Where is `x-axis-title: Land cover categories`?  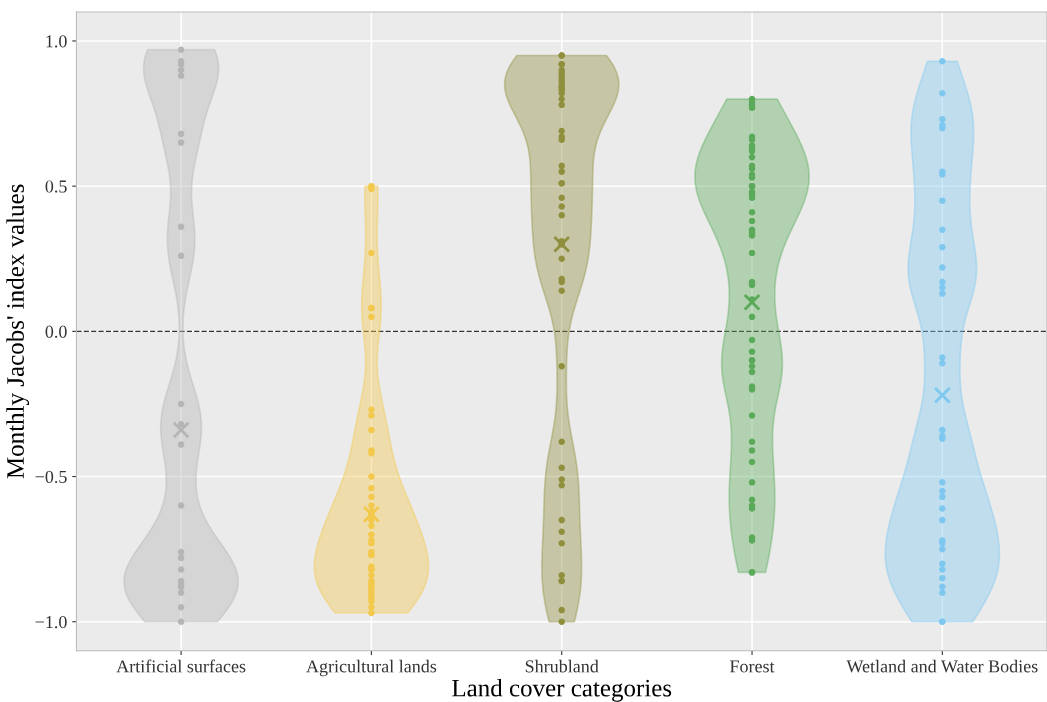 x-axis-title: Land cover categories is located at coordinates (562, 690).